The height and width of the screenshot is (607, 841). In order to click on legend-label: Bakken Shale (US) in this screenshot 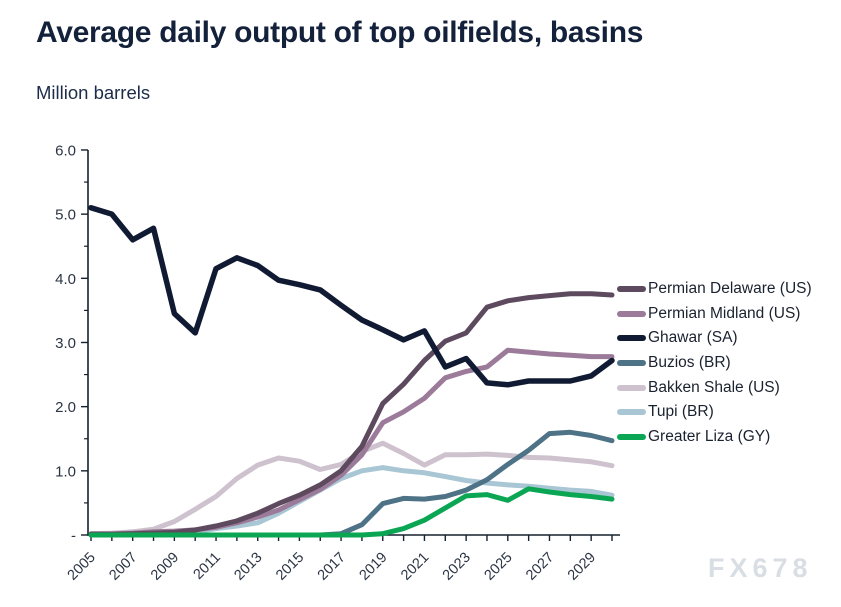, I will do `click(714, 387)`.